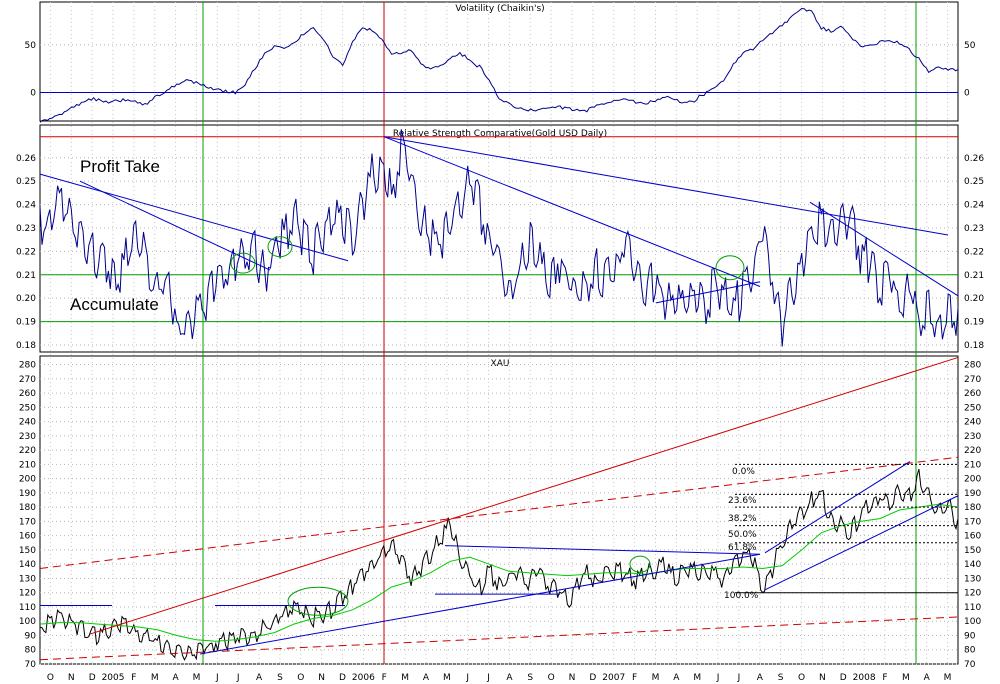  I want to click on y-tick-label: 50, so click(31, 46).